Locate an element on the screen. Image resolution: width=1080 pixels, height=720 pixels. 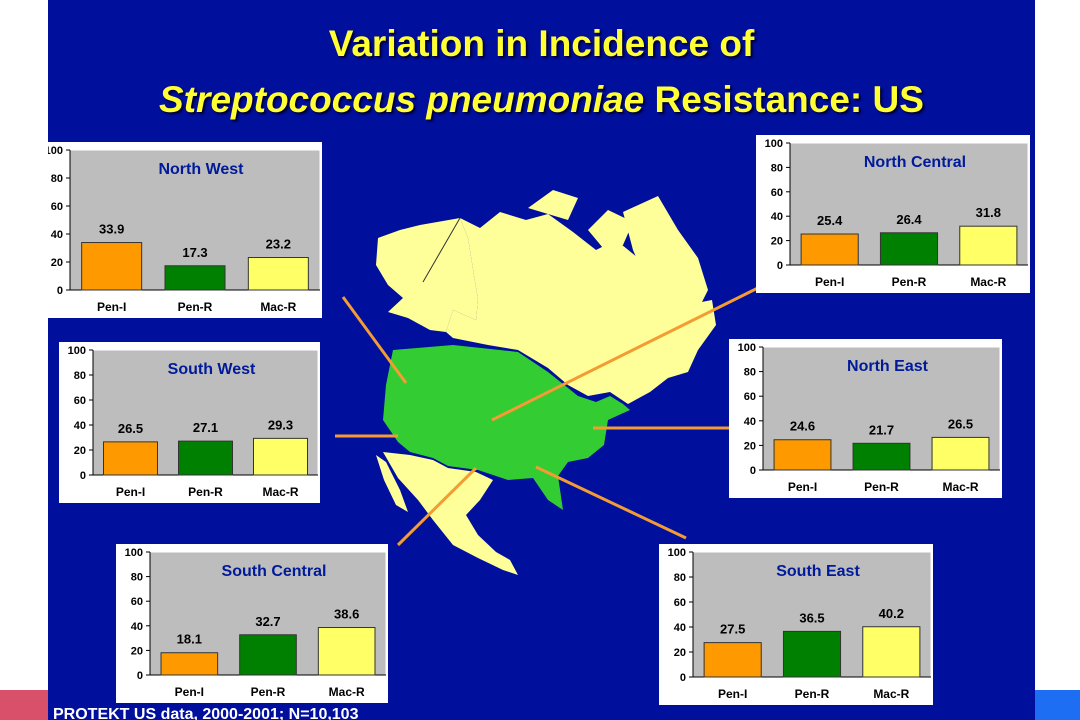
left-edge-strip is located at coordinates (24, 705).